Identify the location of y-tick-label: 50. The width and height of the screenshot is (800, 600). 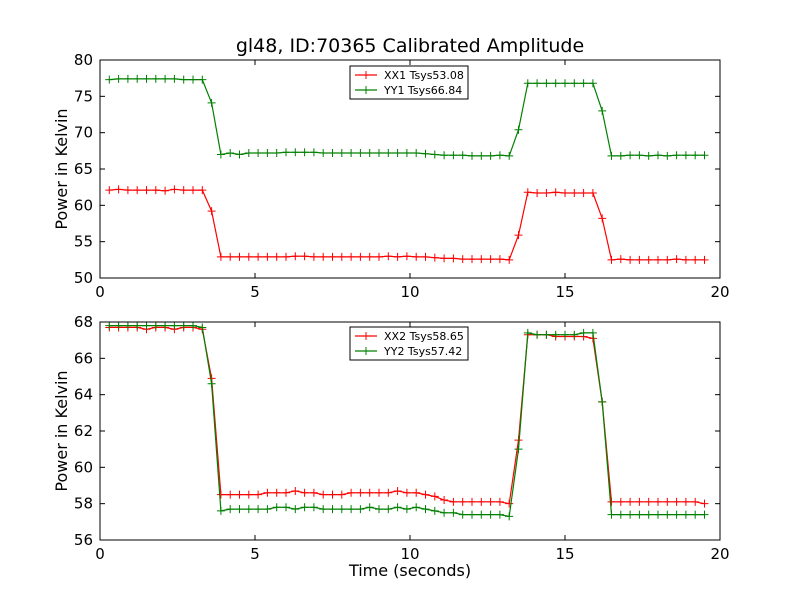
(83, 278).